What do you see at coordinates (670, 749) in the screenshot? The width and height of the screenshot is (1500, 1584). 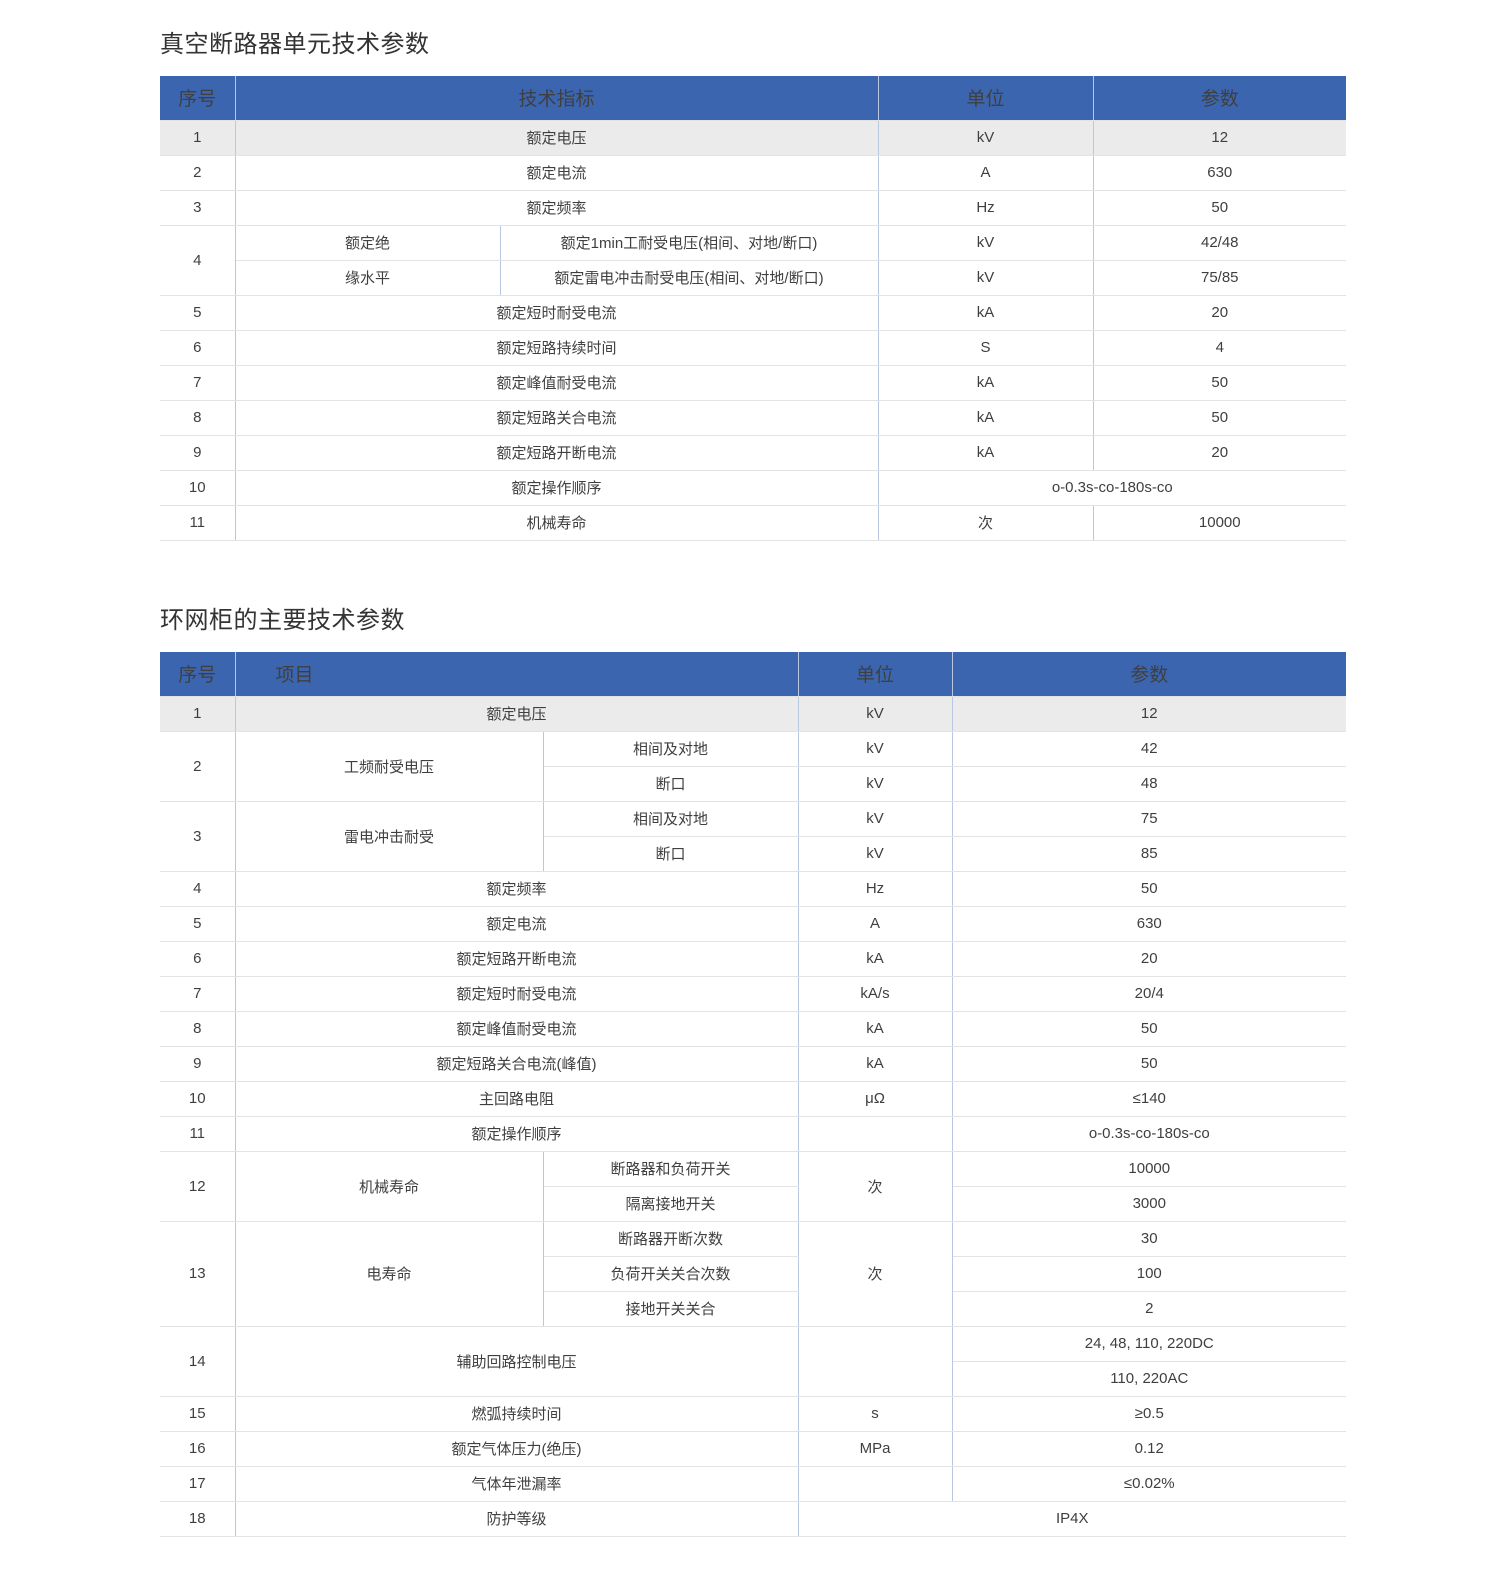 I see `row-sublabel-a: 相间及对地` at bounding box center [670, 749].